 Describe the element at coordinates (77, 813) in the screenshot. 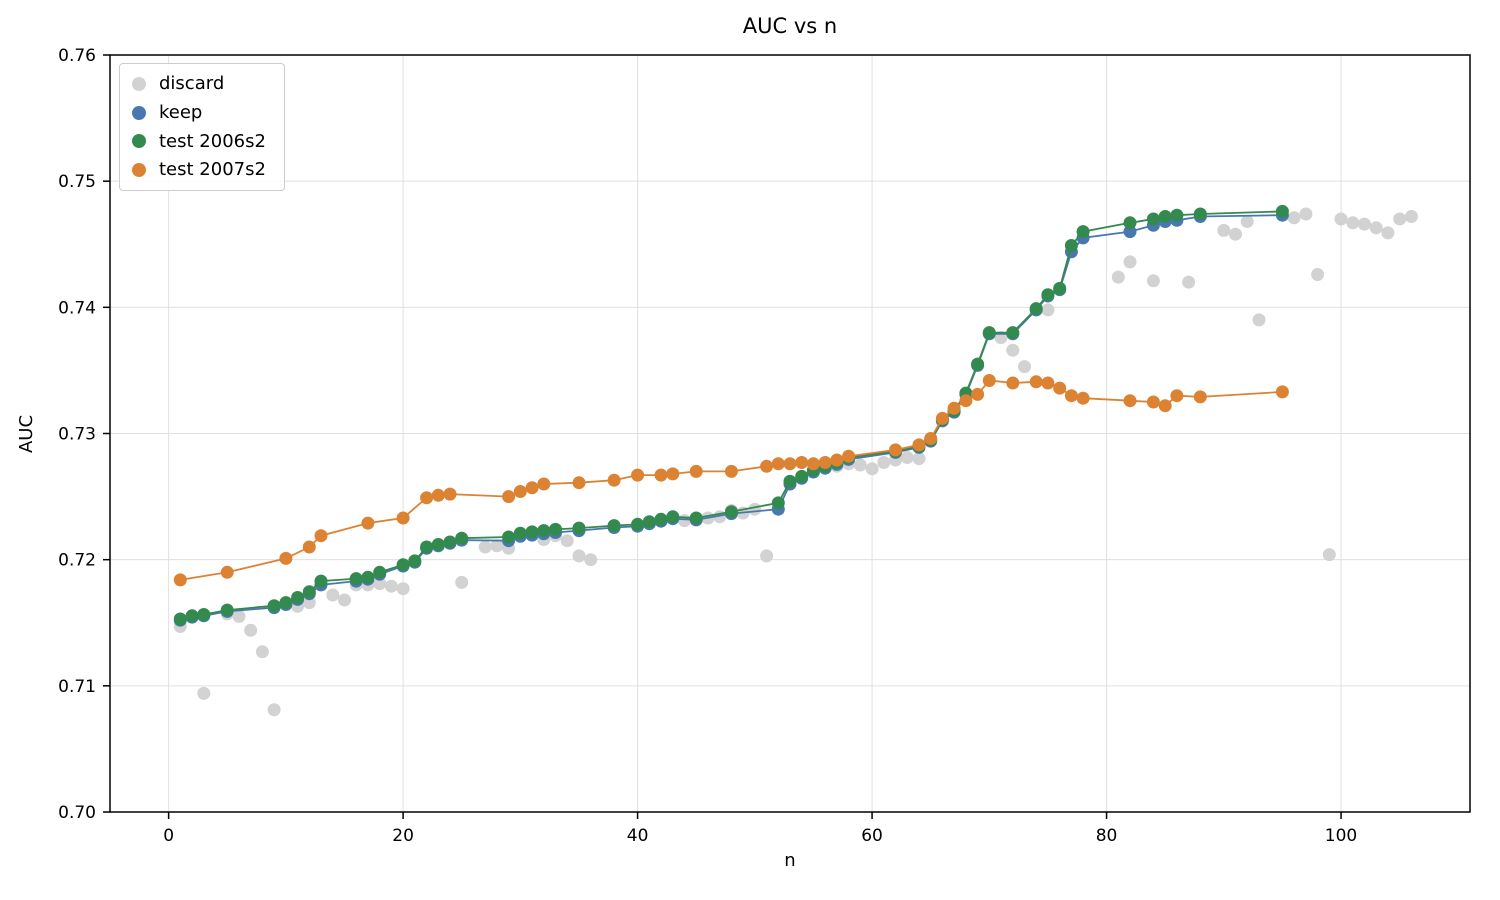

I see `y-tick-label: 0.70` at that location.